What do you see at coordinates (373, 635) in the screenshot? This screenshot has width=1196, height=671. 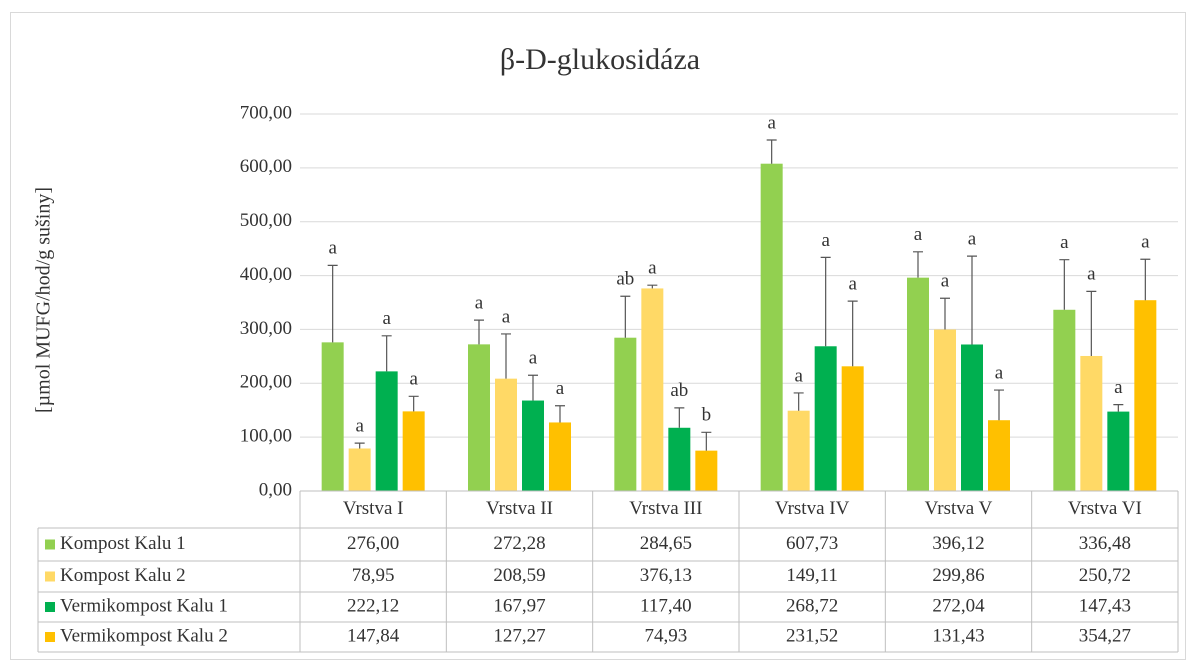 I see `data-label: 147,84` at bounding box center [373, 635].